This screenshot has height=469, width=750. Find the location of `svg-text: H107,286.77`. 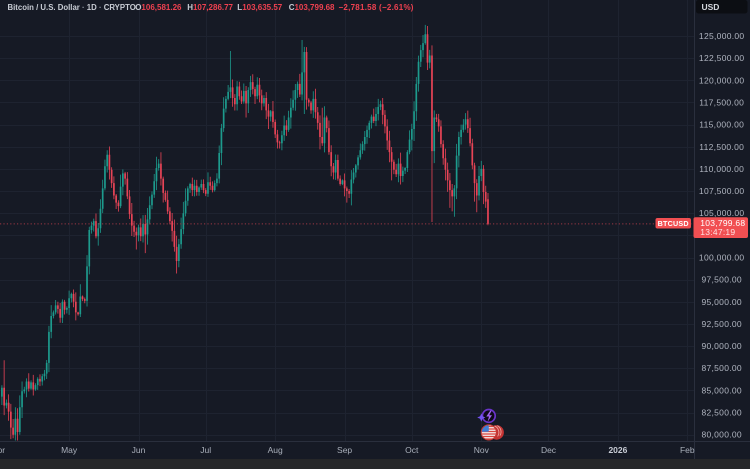

svg-text: H107,286.77 is located at coordinates (210, 7).